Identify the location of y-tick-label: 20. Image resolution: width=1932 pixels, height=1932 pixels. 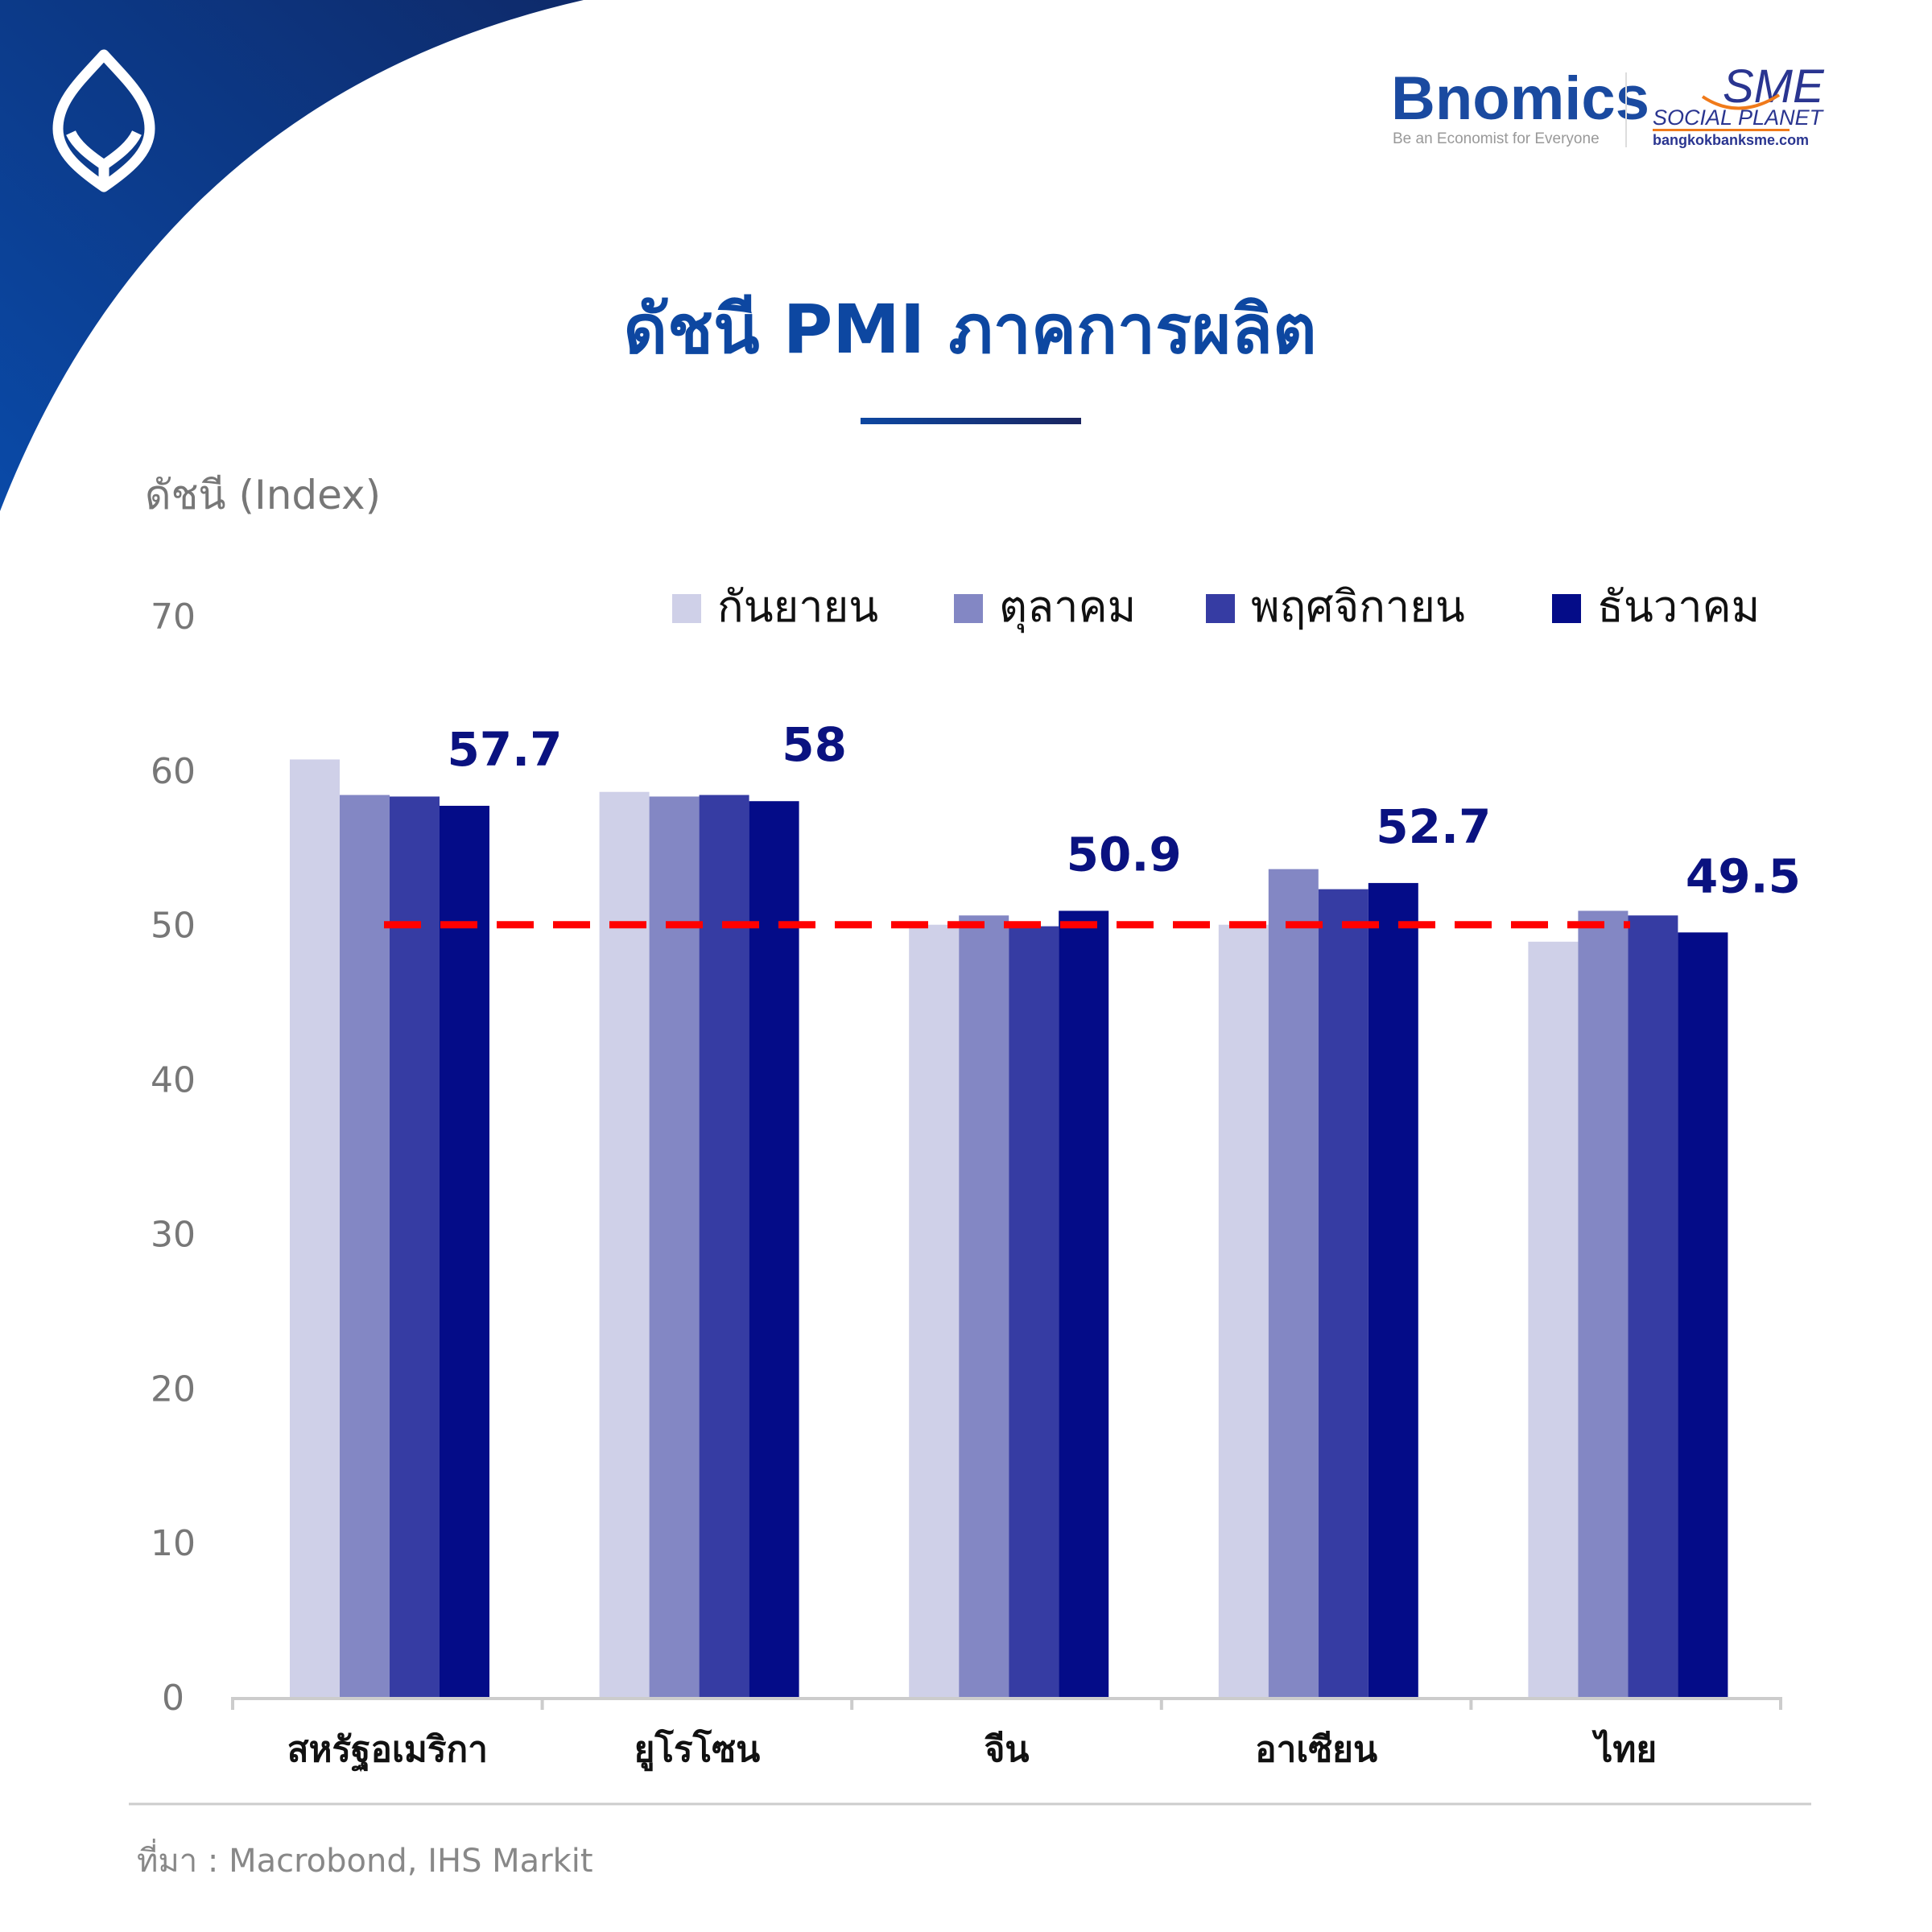
(173, 1389).